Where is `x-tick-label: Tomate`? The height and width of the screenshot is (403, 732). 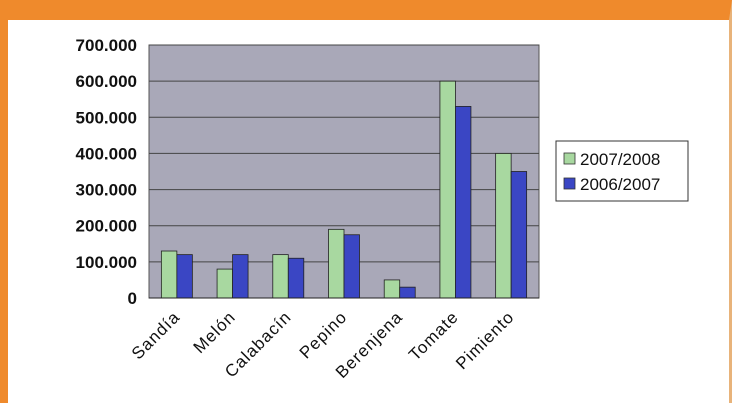 x-tick-label: Tomate is located at coordinates (433, 335).